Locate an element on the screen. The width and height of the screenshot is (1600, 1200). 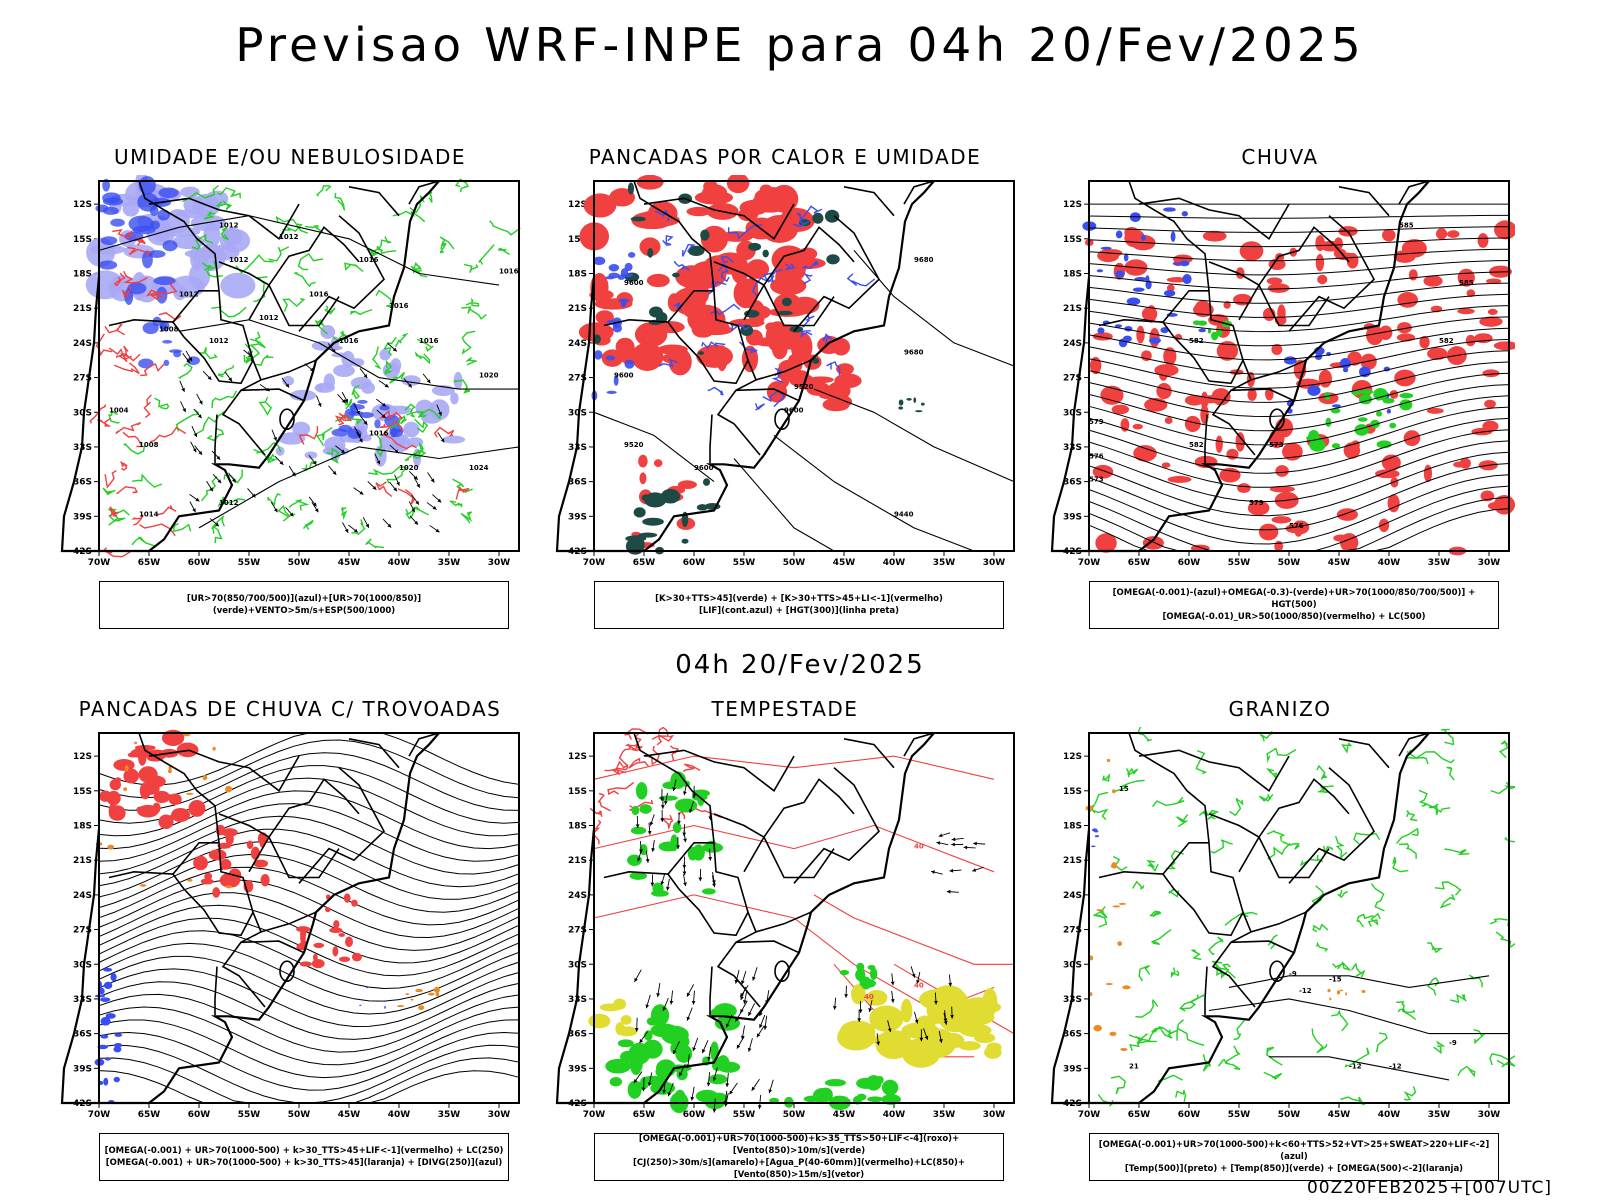
orange-area is located at coordinates (111, 847).